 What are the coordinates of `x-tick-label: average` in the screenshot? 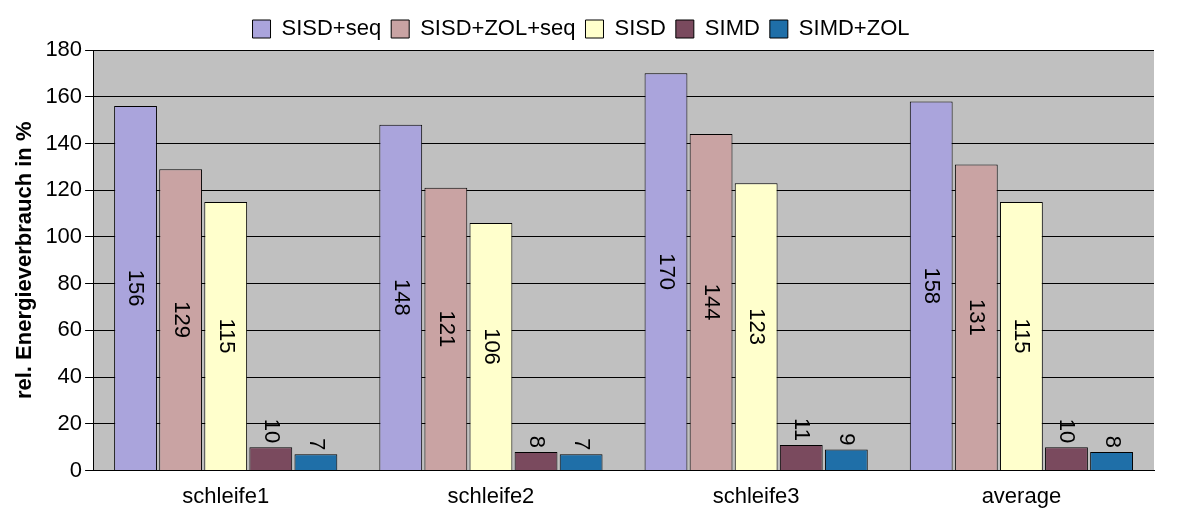 It's located at (1021, 495).